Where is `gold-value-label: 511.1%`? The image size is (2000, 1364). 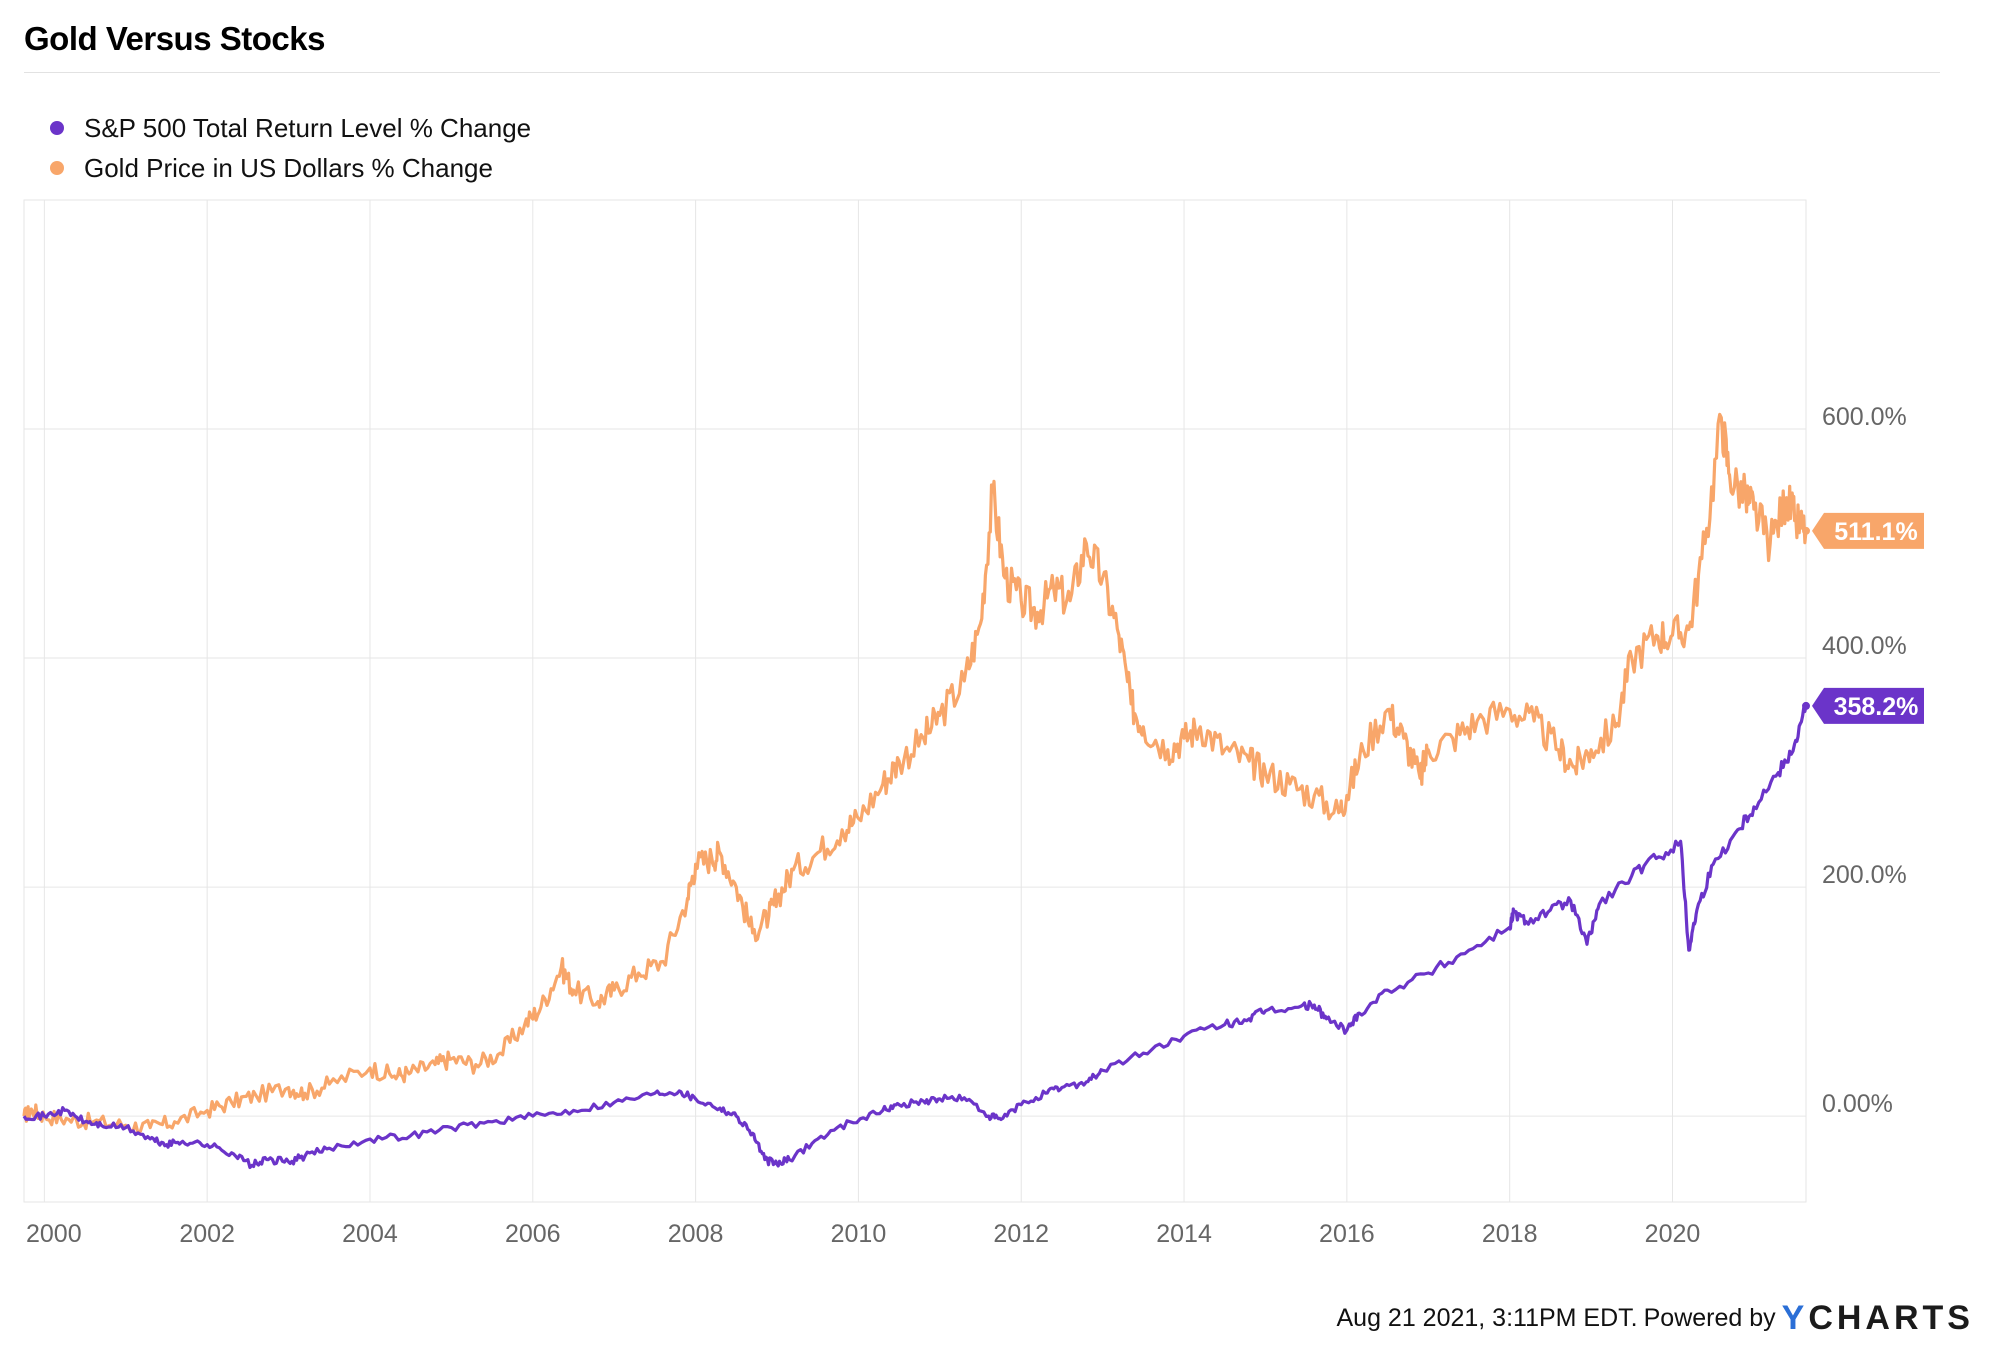
gold-value-label: 511.1% is located at coordinates (1875, 532).